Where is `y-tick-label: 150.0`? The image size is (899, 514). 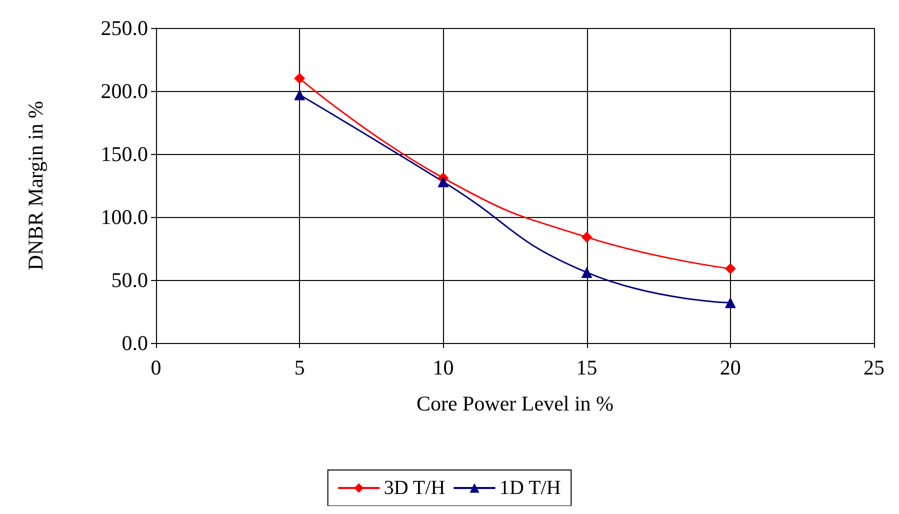
y-tick-label: 150.0 is located at coordinates (124, 154).